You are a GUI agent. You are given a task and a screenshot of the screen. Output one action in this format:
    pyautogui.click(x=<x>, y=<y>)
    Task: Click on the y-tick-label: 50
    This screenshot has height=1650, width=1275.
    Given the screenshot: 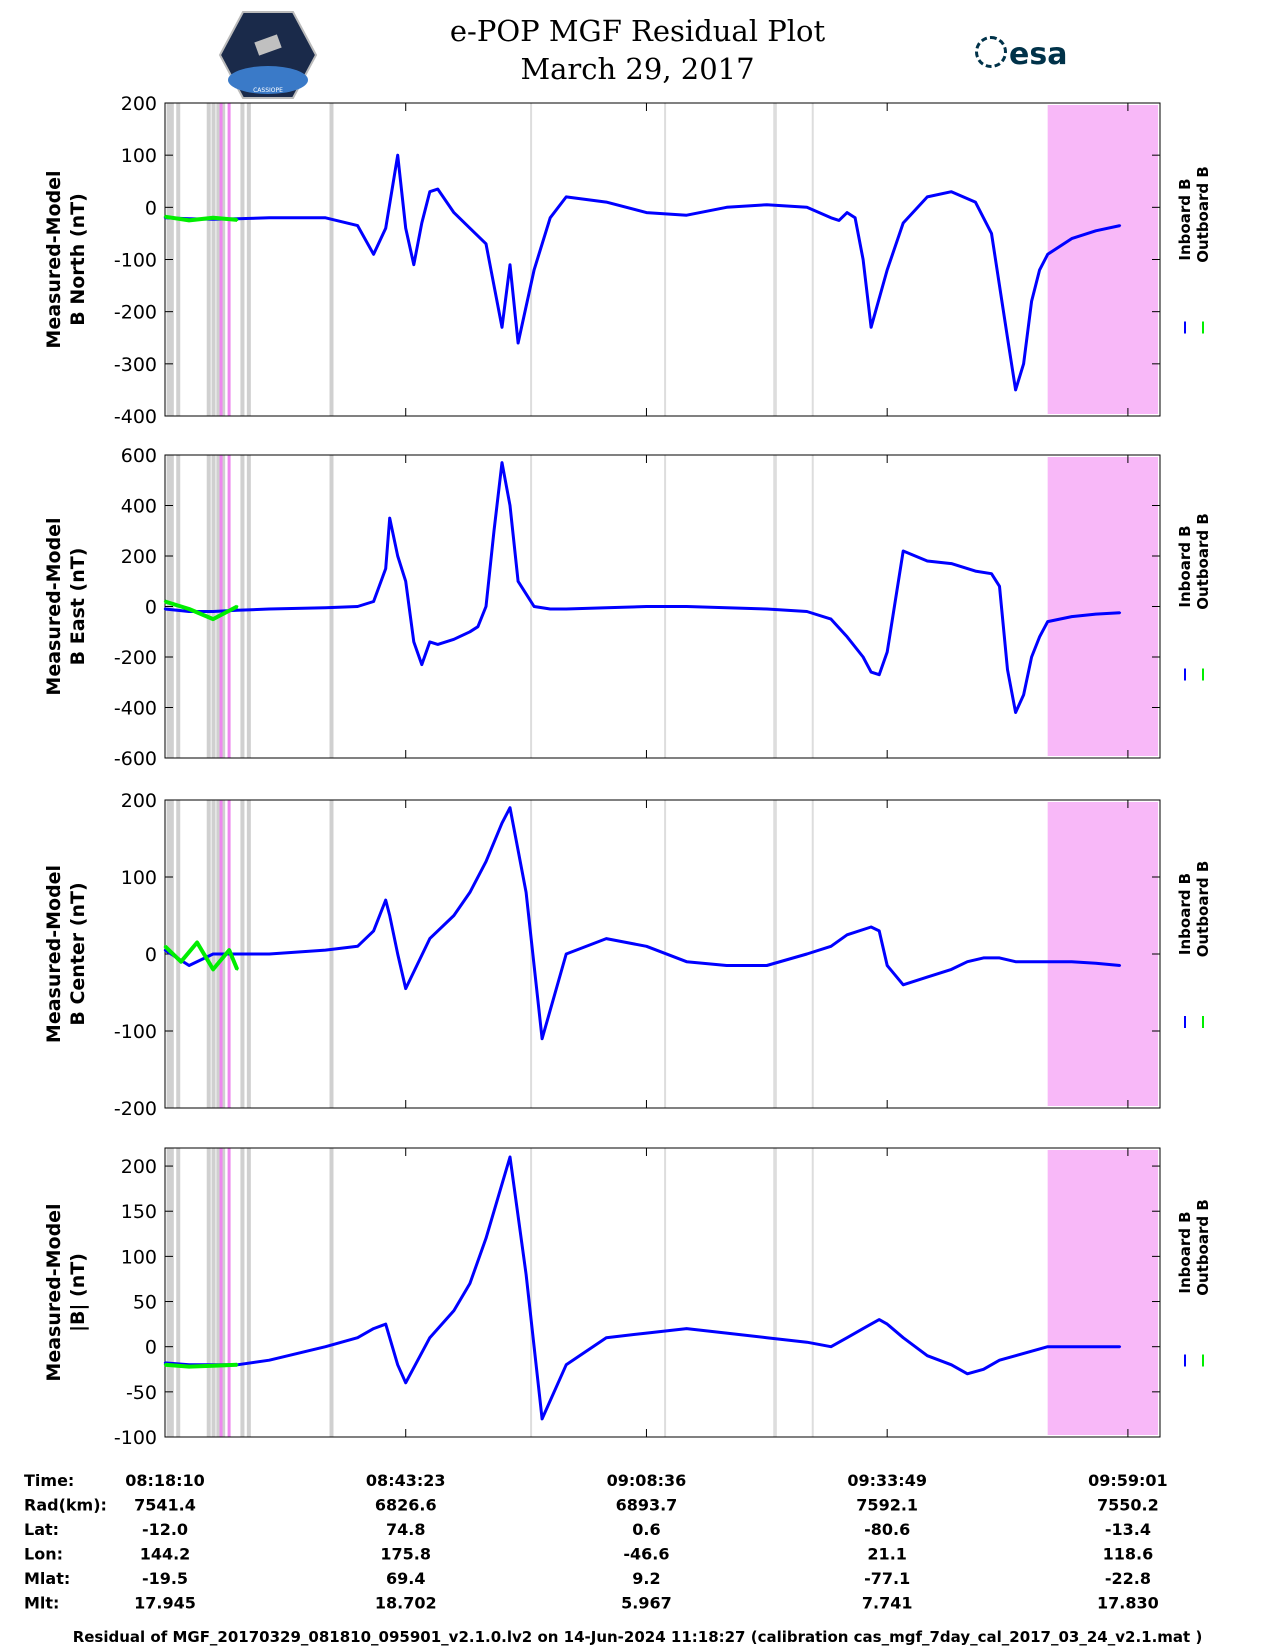 What is the action you would take?
    pyautogui.click(x=145, y=1303)
    